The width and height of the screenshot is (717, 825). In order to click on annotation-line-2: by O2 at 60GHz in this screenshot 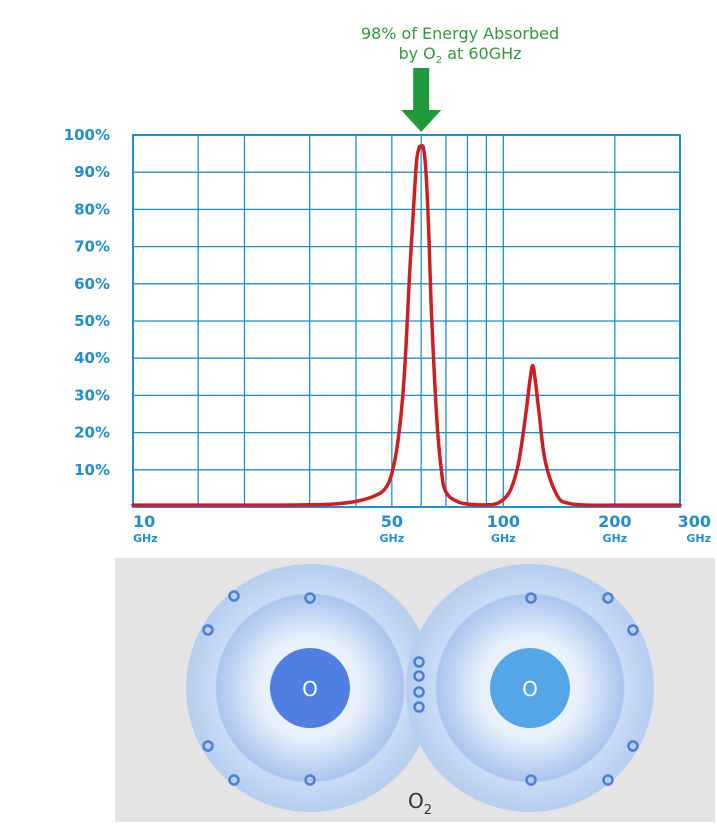, I will do `click(460, 57)`.